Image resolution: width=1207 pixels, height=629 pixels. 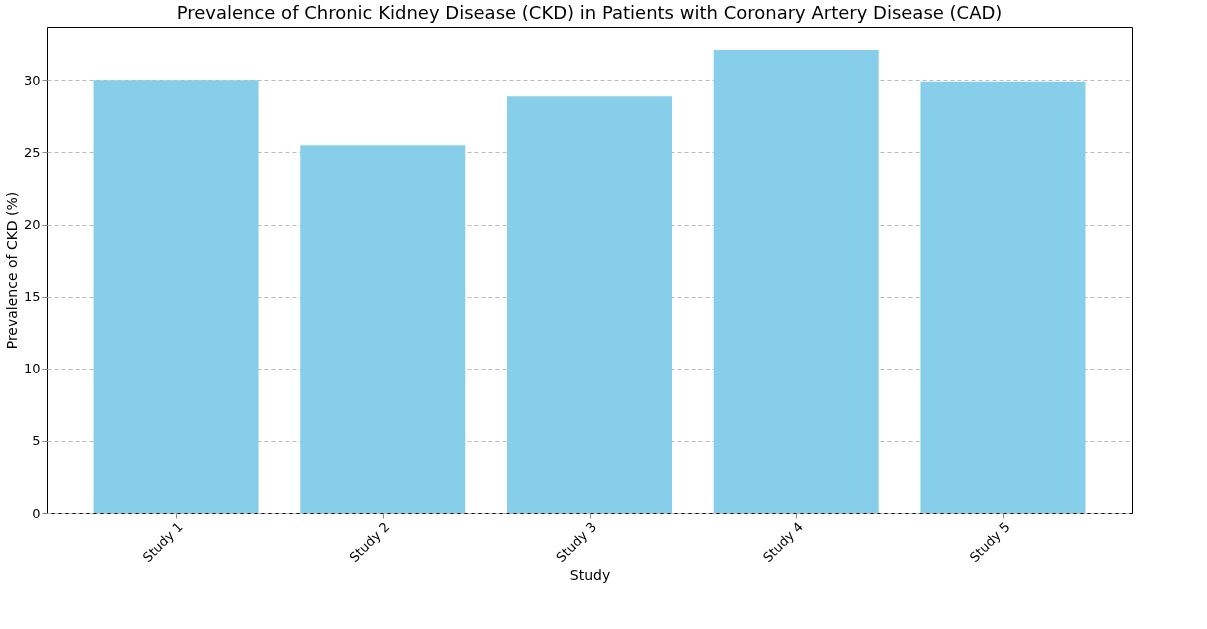 I want to click on y-tick-label: 15, so click(x=32, y=297).